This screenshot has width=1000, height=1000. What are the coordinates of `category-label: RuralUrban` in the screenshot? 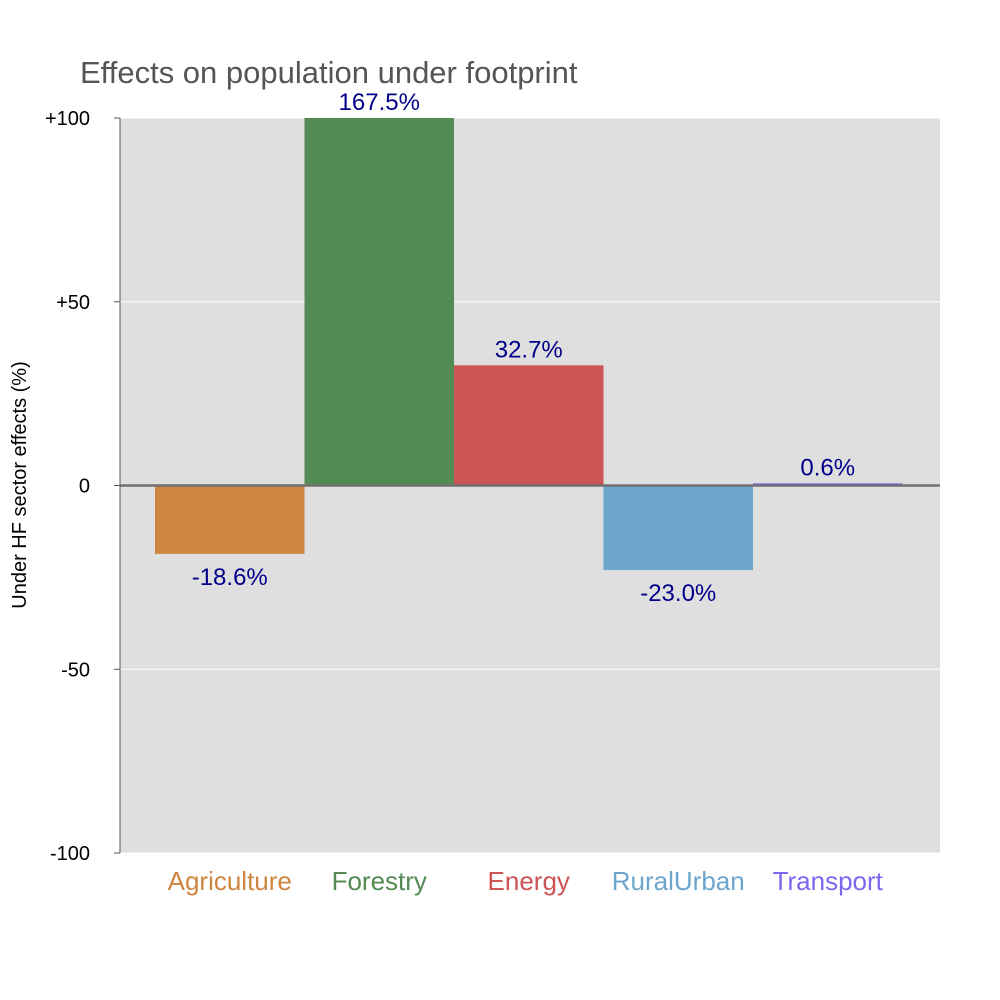 It's located at (678, 881).